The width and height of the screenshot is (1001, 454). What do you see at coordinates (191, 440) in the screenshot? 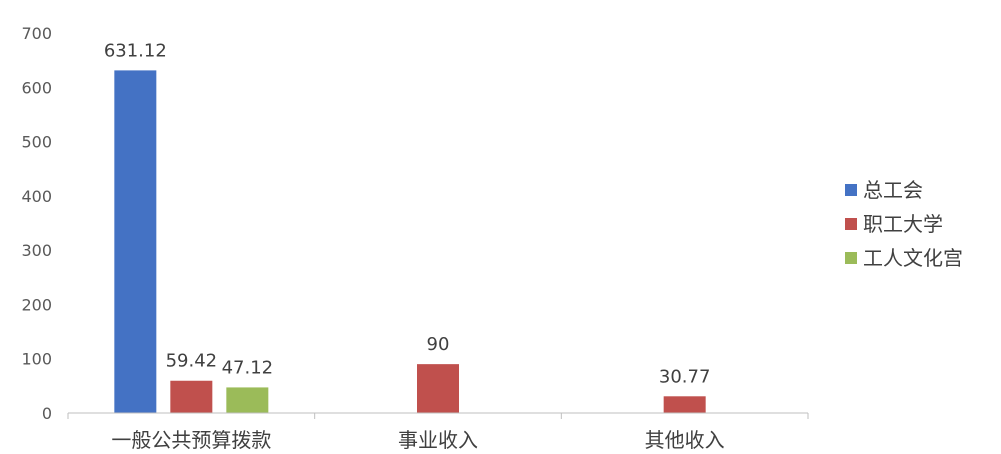
I see `category-label: 一般公共预算拨款` at bounding box center [191, 440].